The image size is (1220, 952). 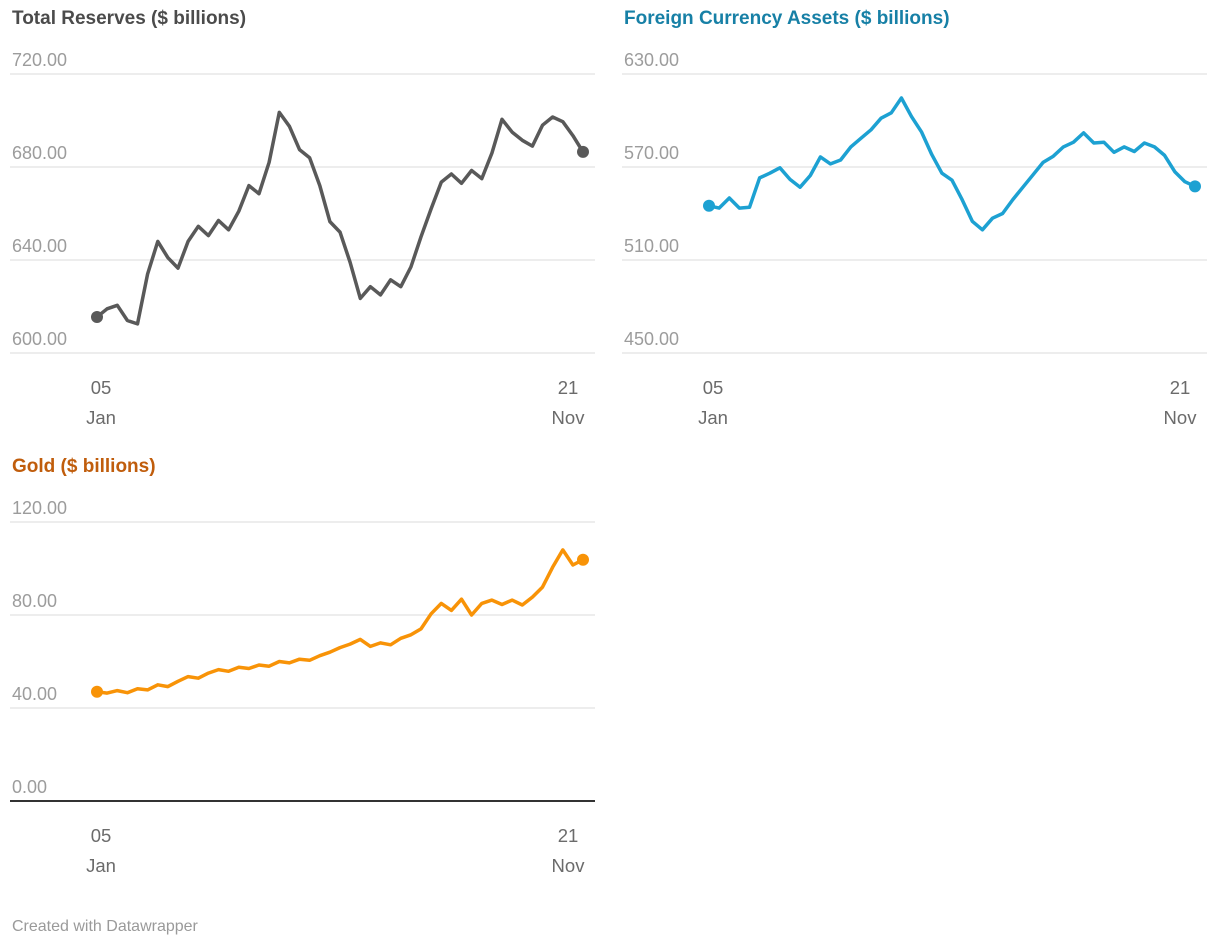 I want to click on gold-title: Gold ($ billions), so click(x=84, y=466).